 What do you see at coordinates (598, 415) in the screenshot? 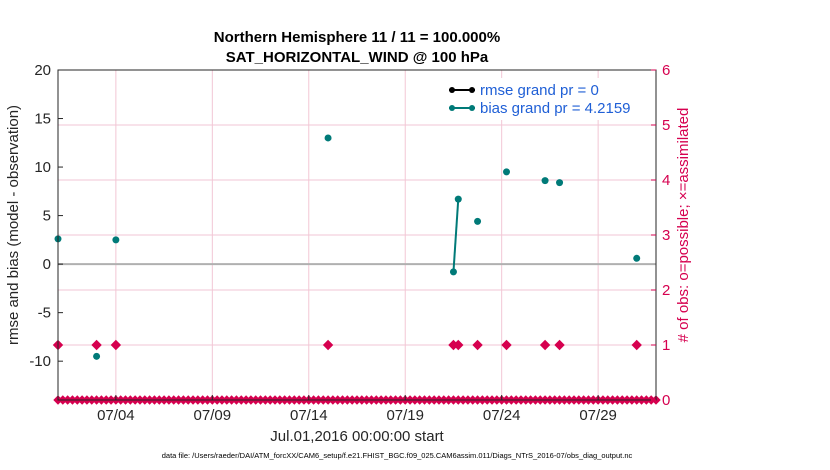
I see `x-tick-label: 07/29` at bounding box center [598, 415].